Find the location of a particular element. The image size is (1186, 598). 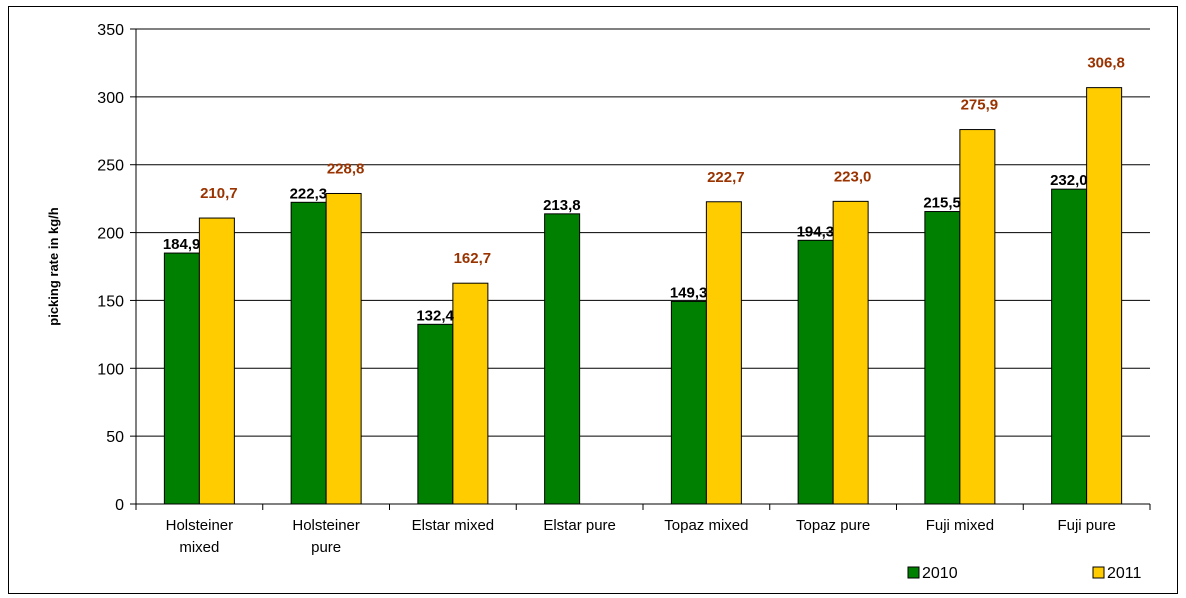

data-label-2010: 184,9 is located at coordinates (182, 244).